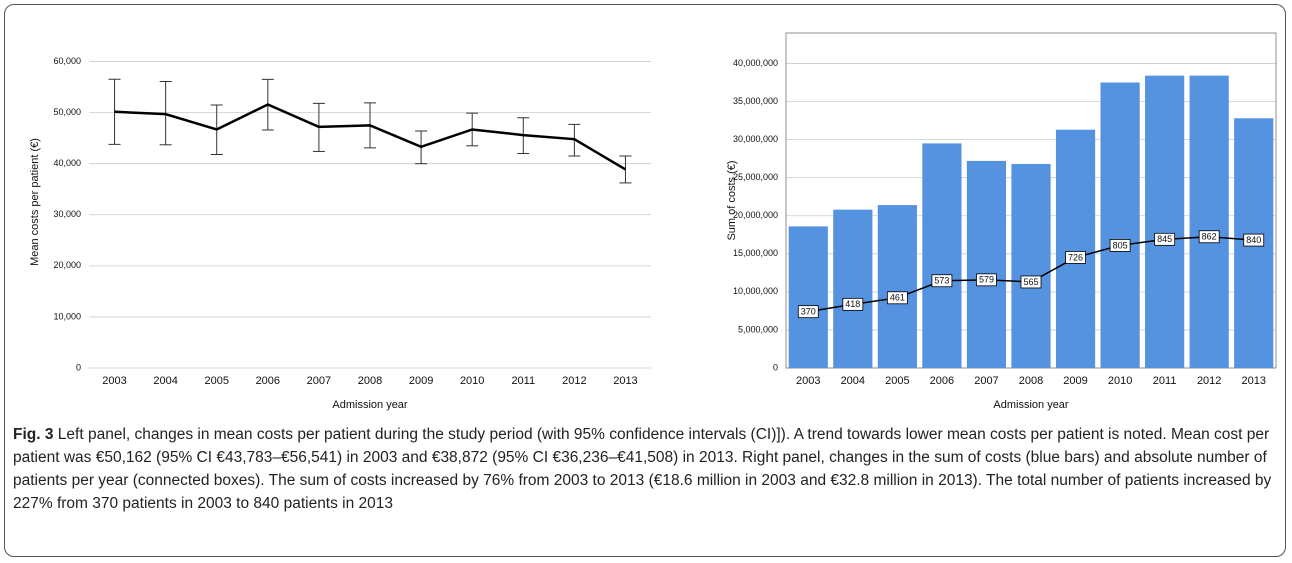 The width and height of the screenshot is (1292, 563). What do you see at coordinates (755, 63) in the screenshot?
I see `y-tick-label: 40,000,000` at bounding box center [755, 63].